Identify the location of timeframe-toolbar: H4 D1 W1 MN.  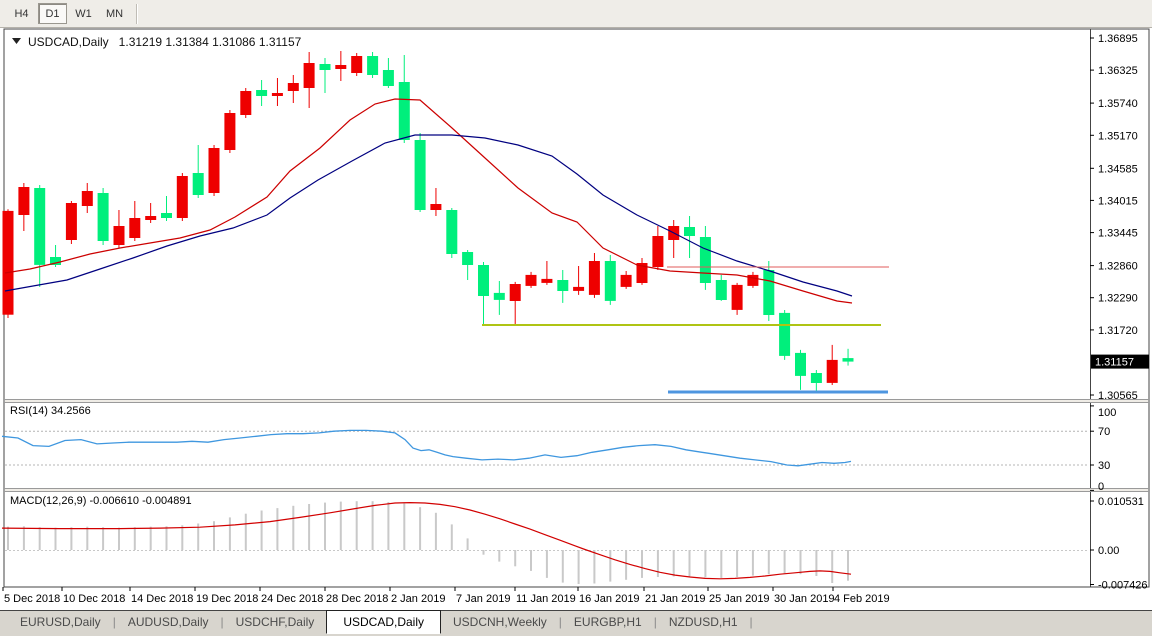
(576, 14).